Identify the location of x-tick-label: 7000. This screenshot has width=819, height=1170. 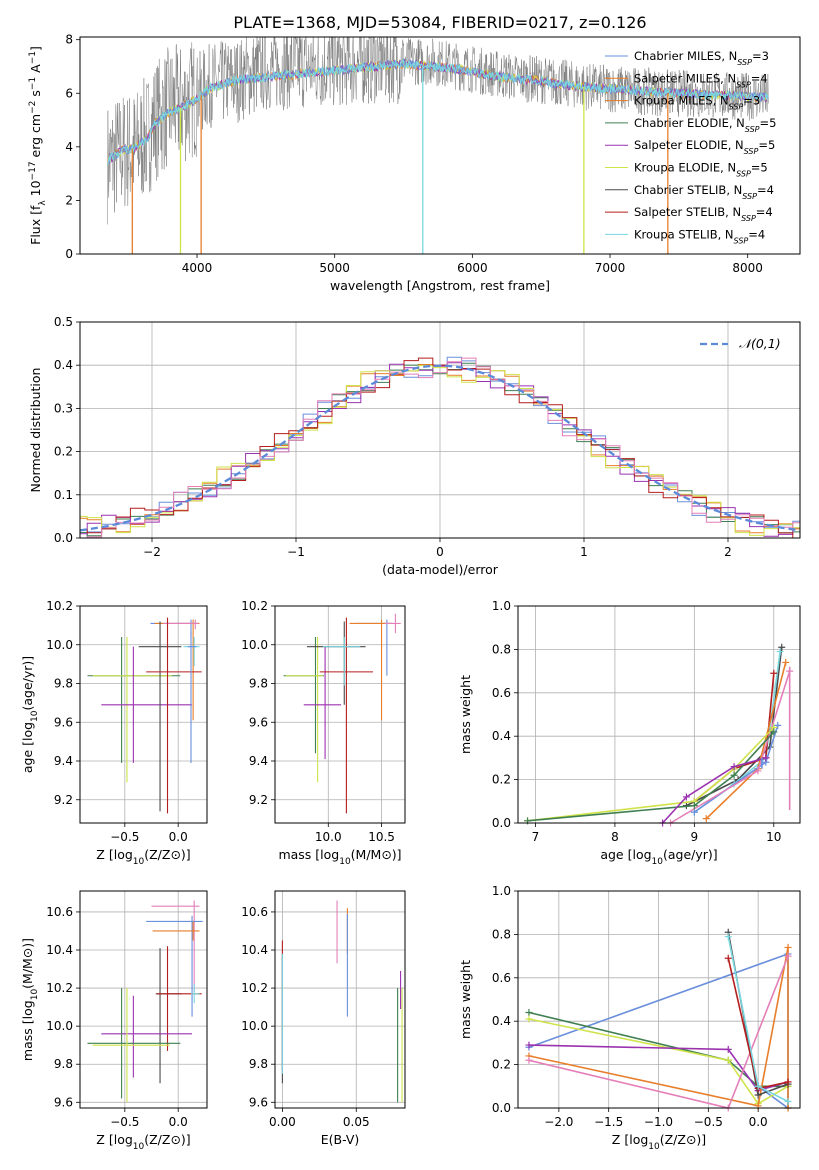
(610, 268).